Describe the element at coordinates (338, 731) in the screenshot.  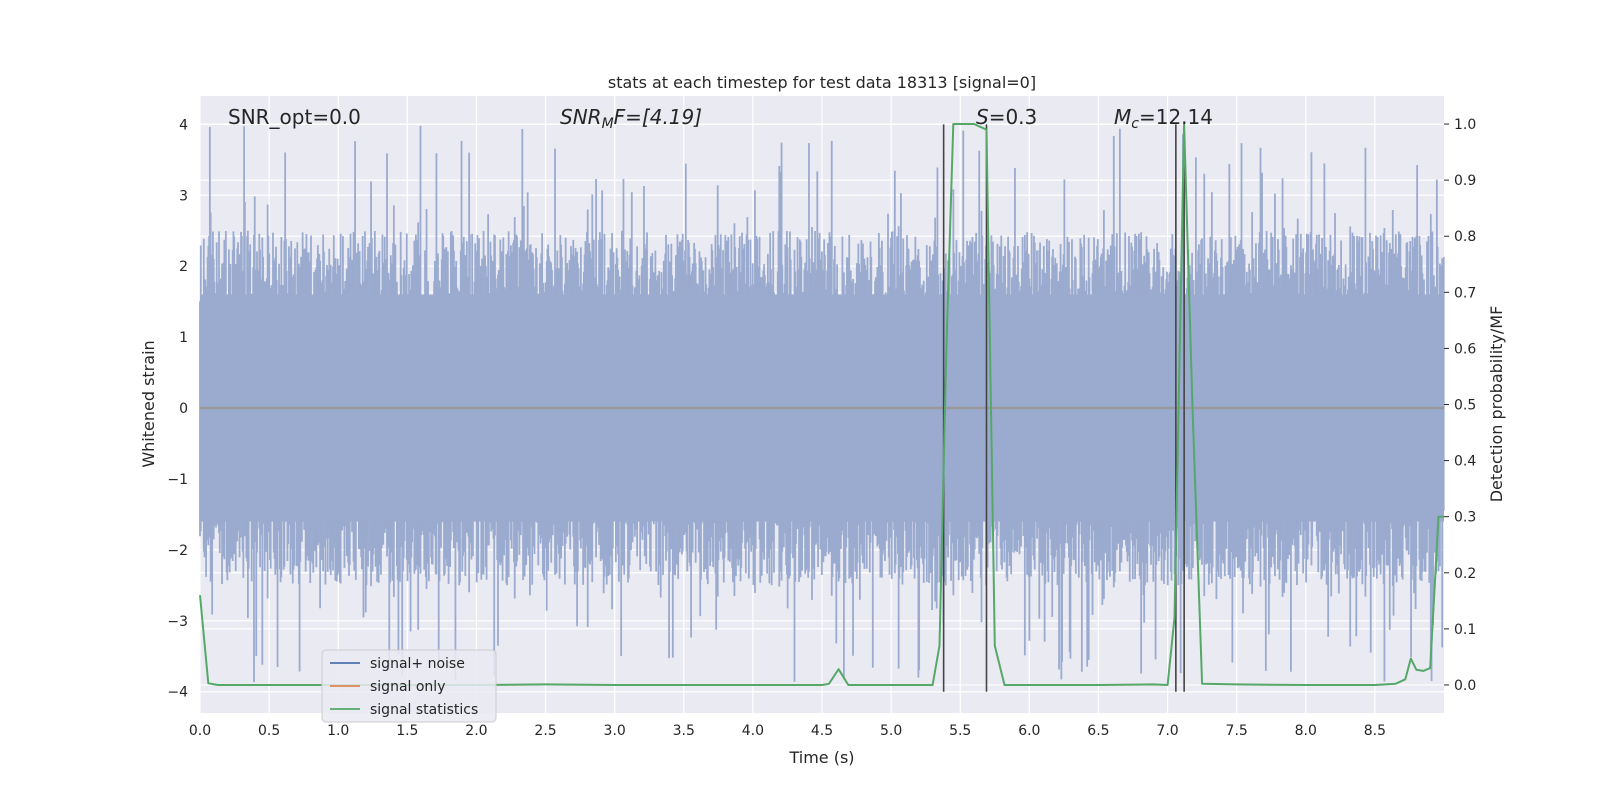
I see `x-tick-label: 1.0` at that location.